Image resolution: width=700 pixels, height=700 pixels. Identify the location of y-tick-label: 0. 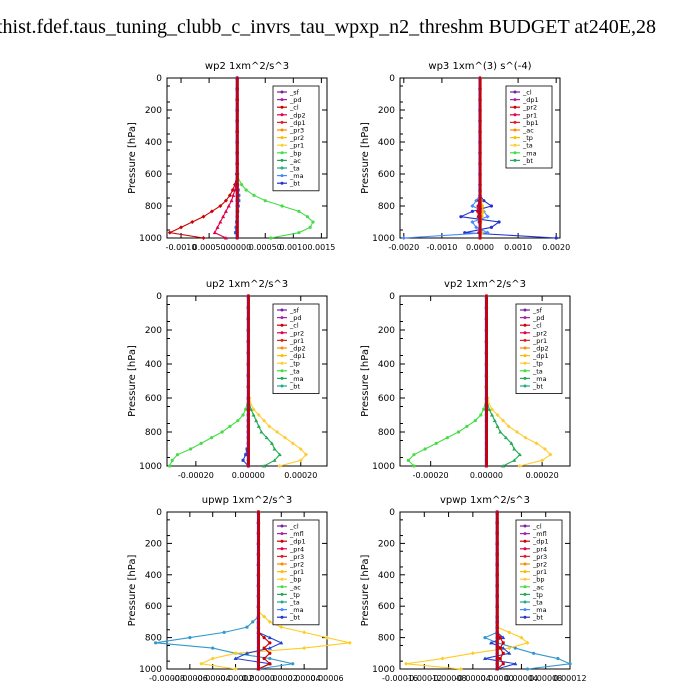
(392, 513).